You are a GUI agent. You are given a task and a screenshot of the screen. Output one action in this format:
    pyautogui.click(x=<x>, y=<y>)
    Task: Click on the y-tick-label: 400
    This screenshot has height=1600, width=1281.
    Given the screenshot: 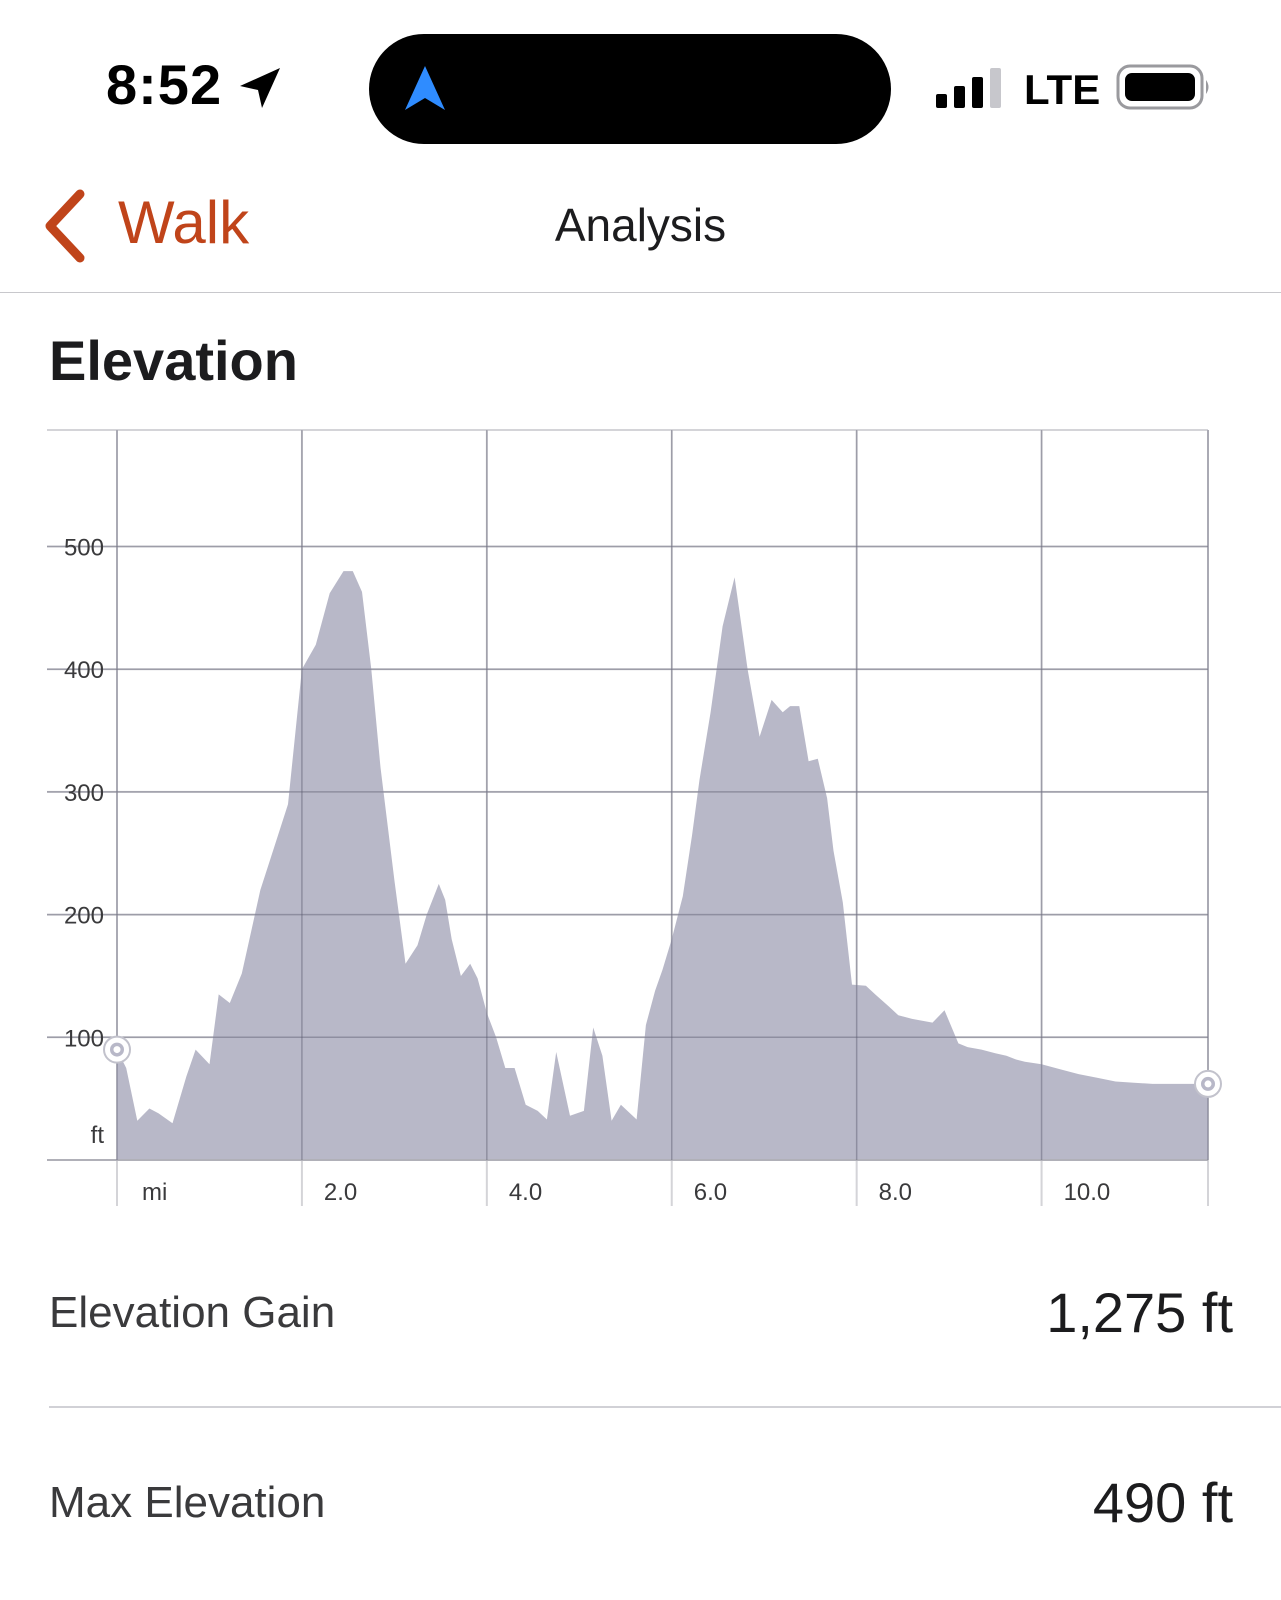 What is the action you would take?
    pyautogui.click(x=84, y=670)
    